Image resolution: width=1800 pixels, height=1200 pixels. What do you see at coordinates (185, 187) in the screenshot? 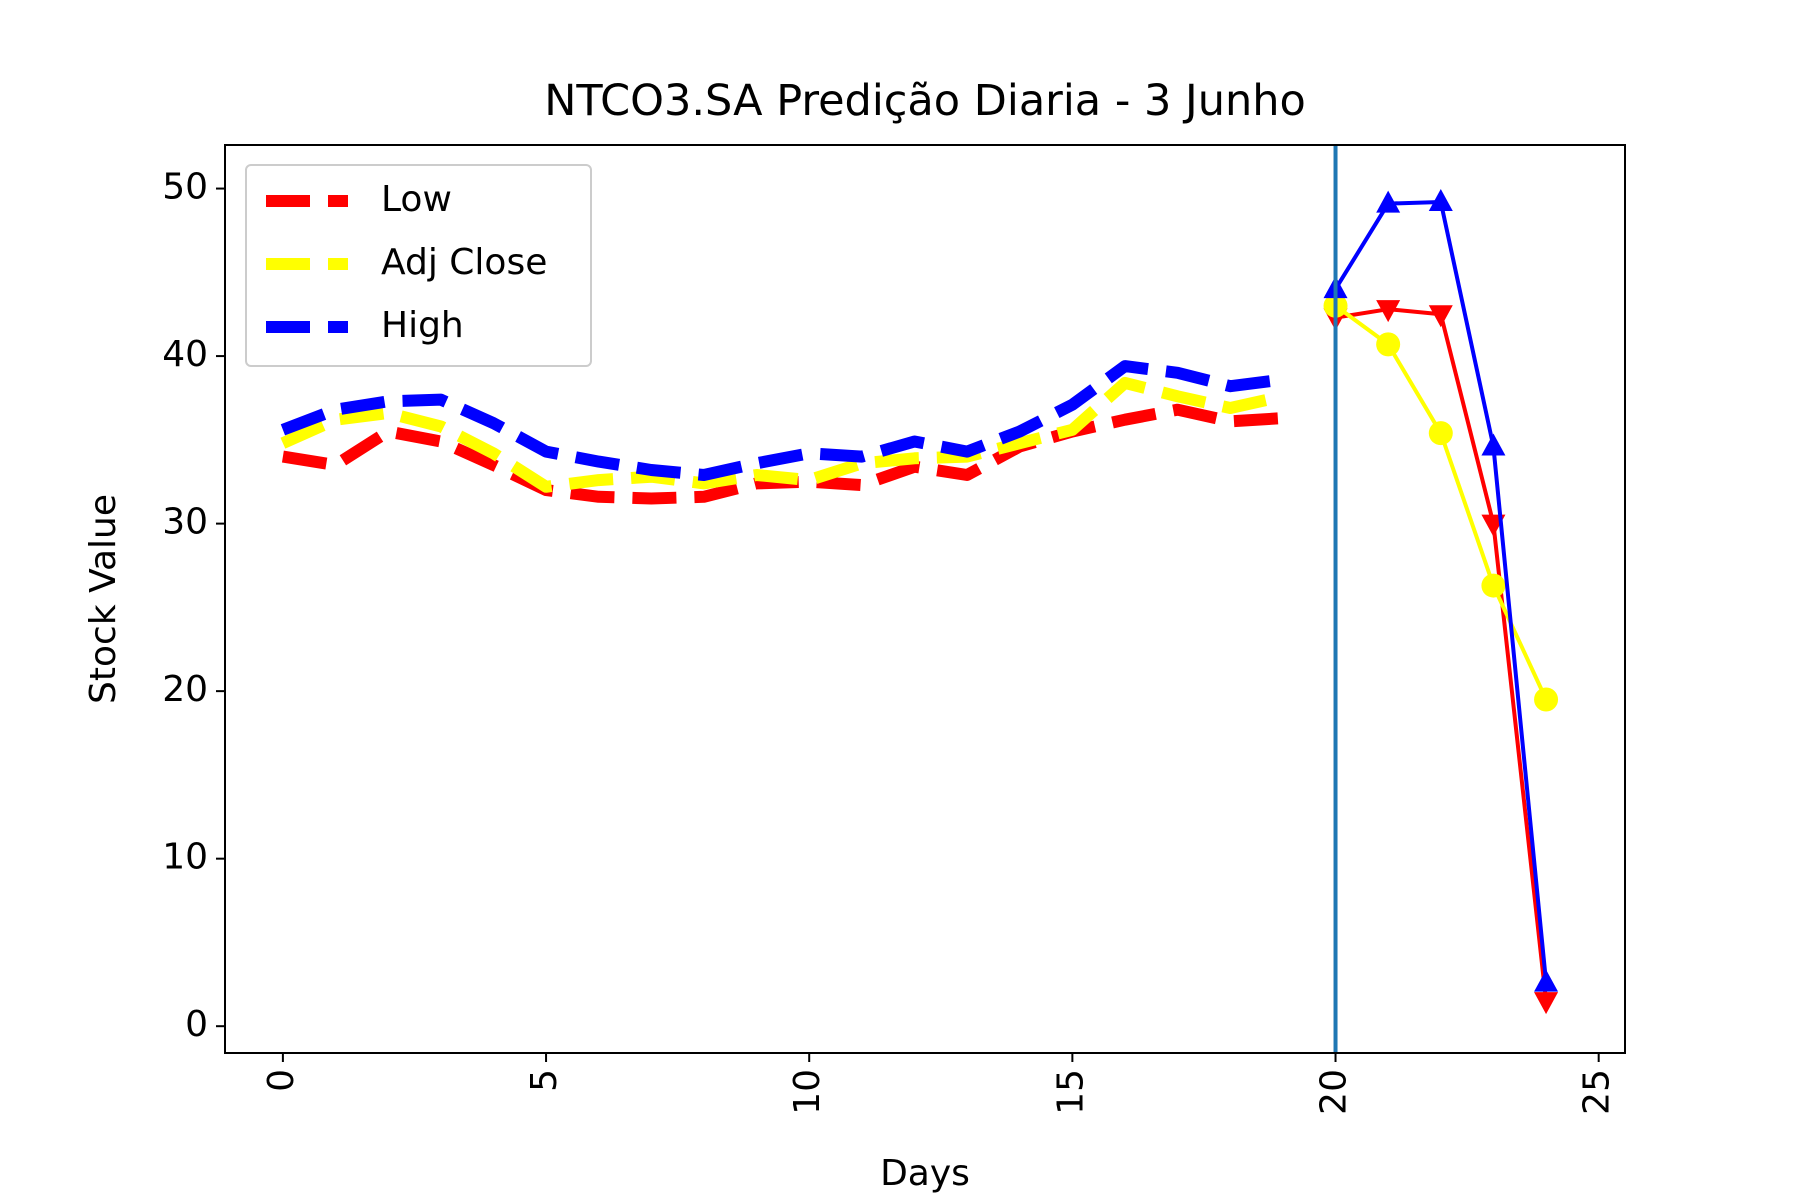
I see `y-tick-label: 50` at bounding box center [185, 187].